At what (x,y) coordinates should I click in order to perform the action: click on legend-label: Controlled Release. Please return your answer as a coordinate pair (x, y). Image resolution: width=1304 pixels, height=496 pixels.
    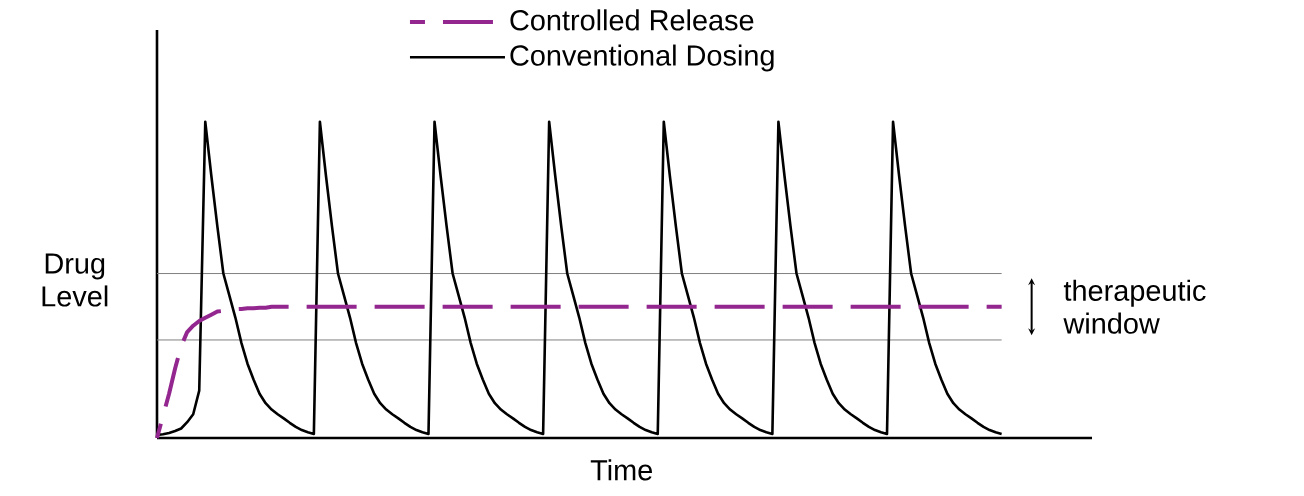
    Looking at the image, I should click on (632, 20).